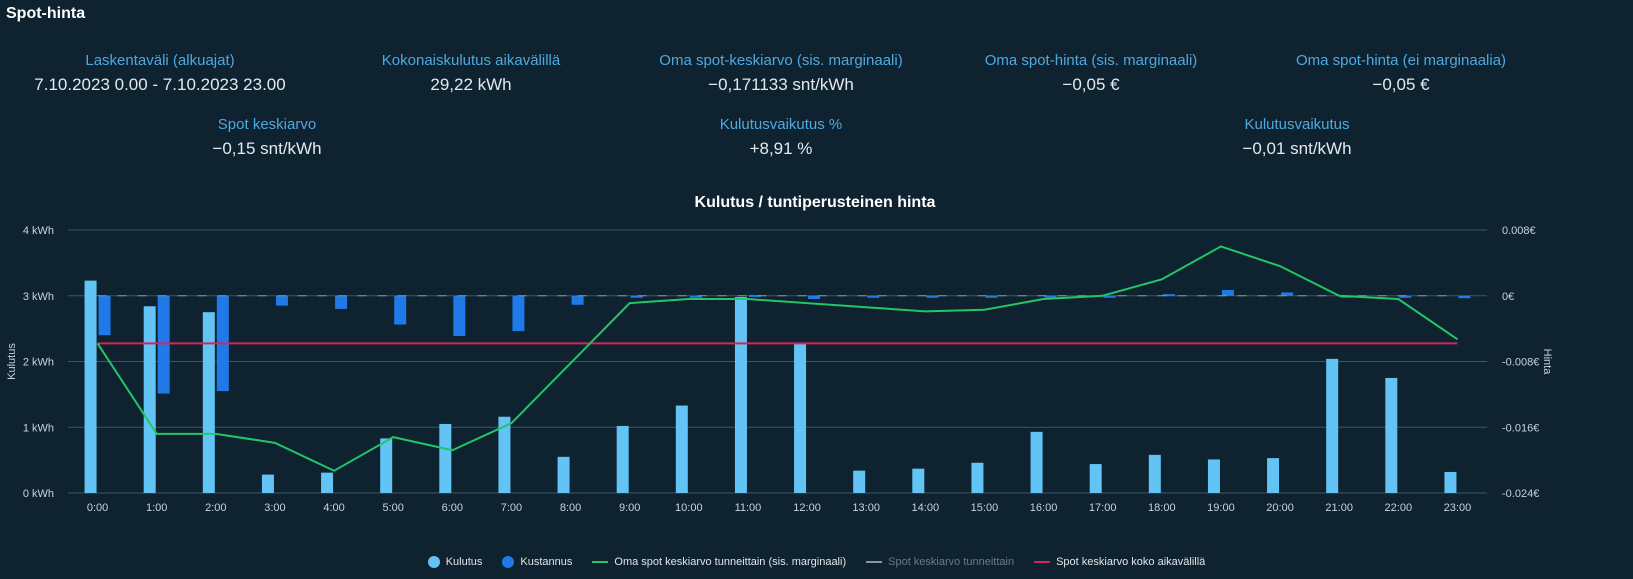 The image size is (1633, 579). I want to click on x-tick-label: 10:00, so click(689, 508).